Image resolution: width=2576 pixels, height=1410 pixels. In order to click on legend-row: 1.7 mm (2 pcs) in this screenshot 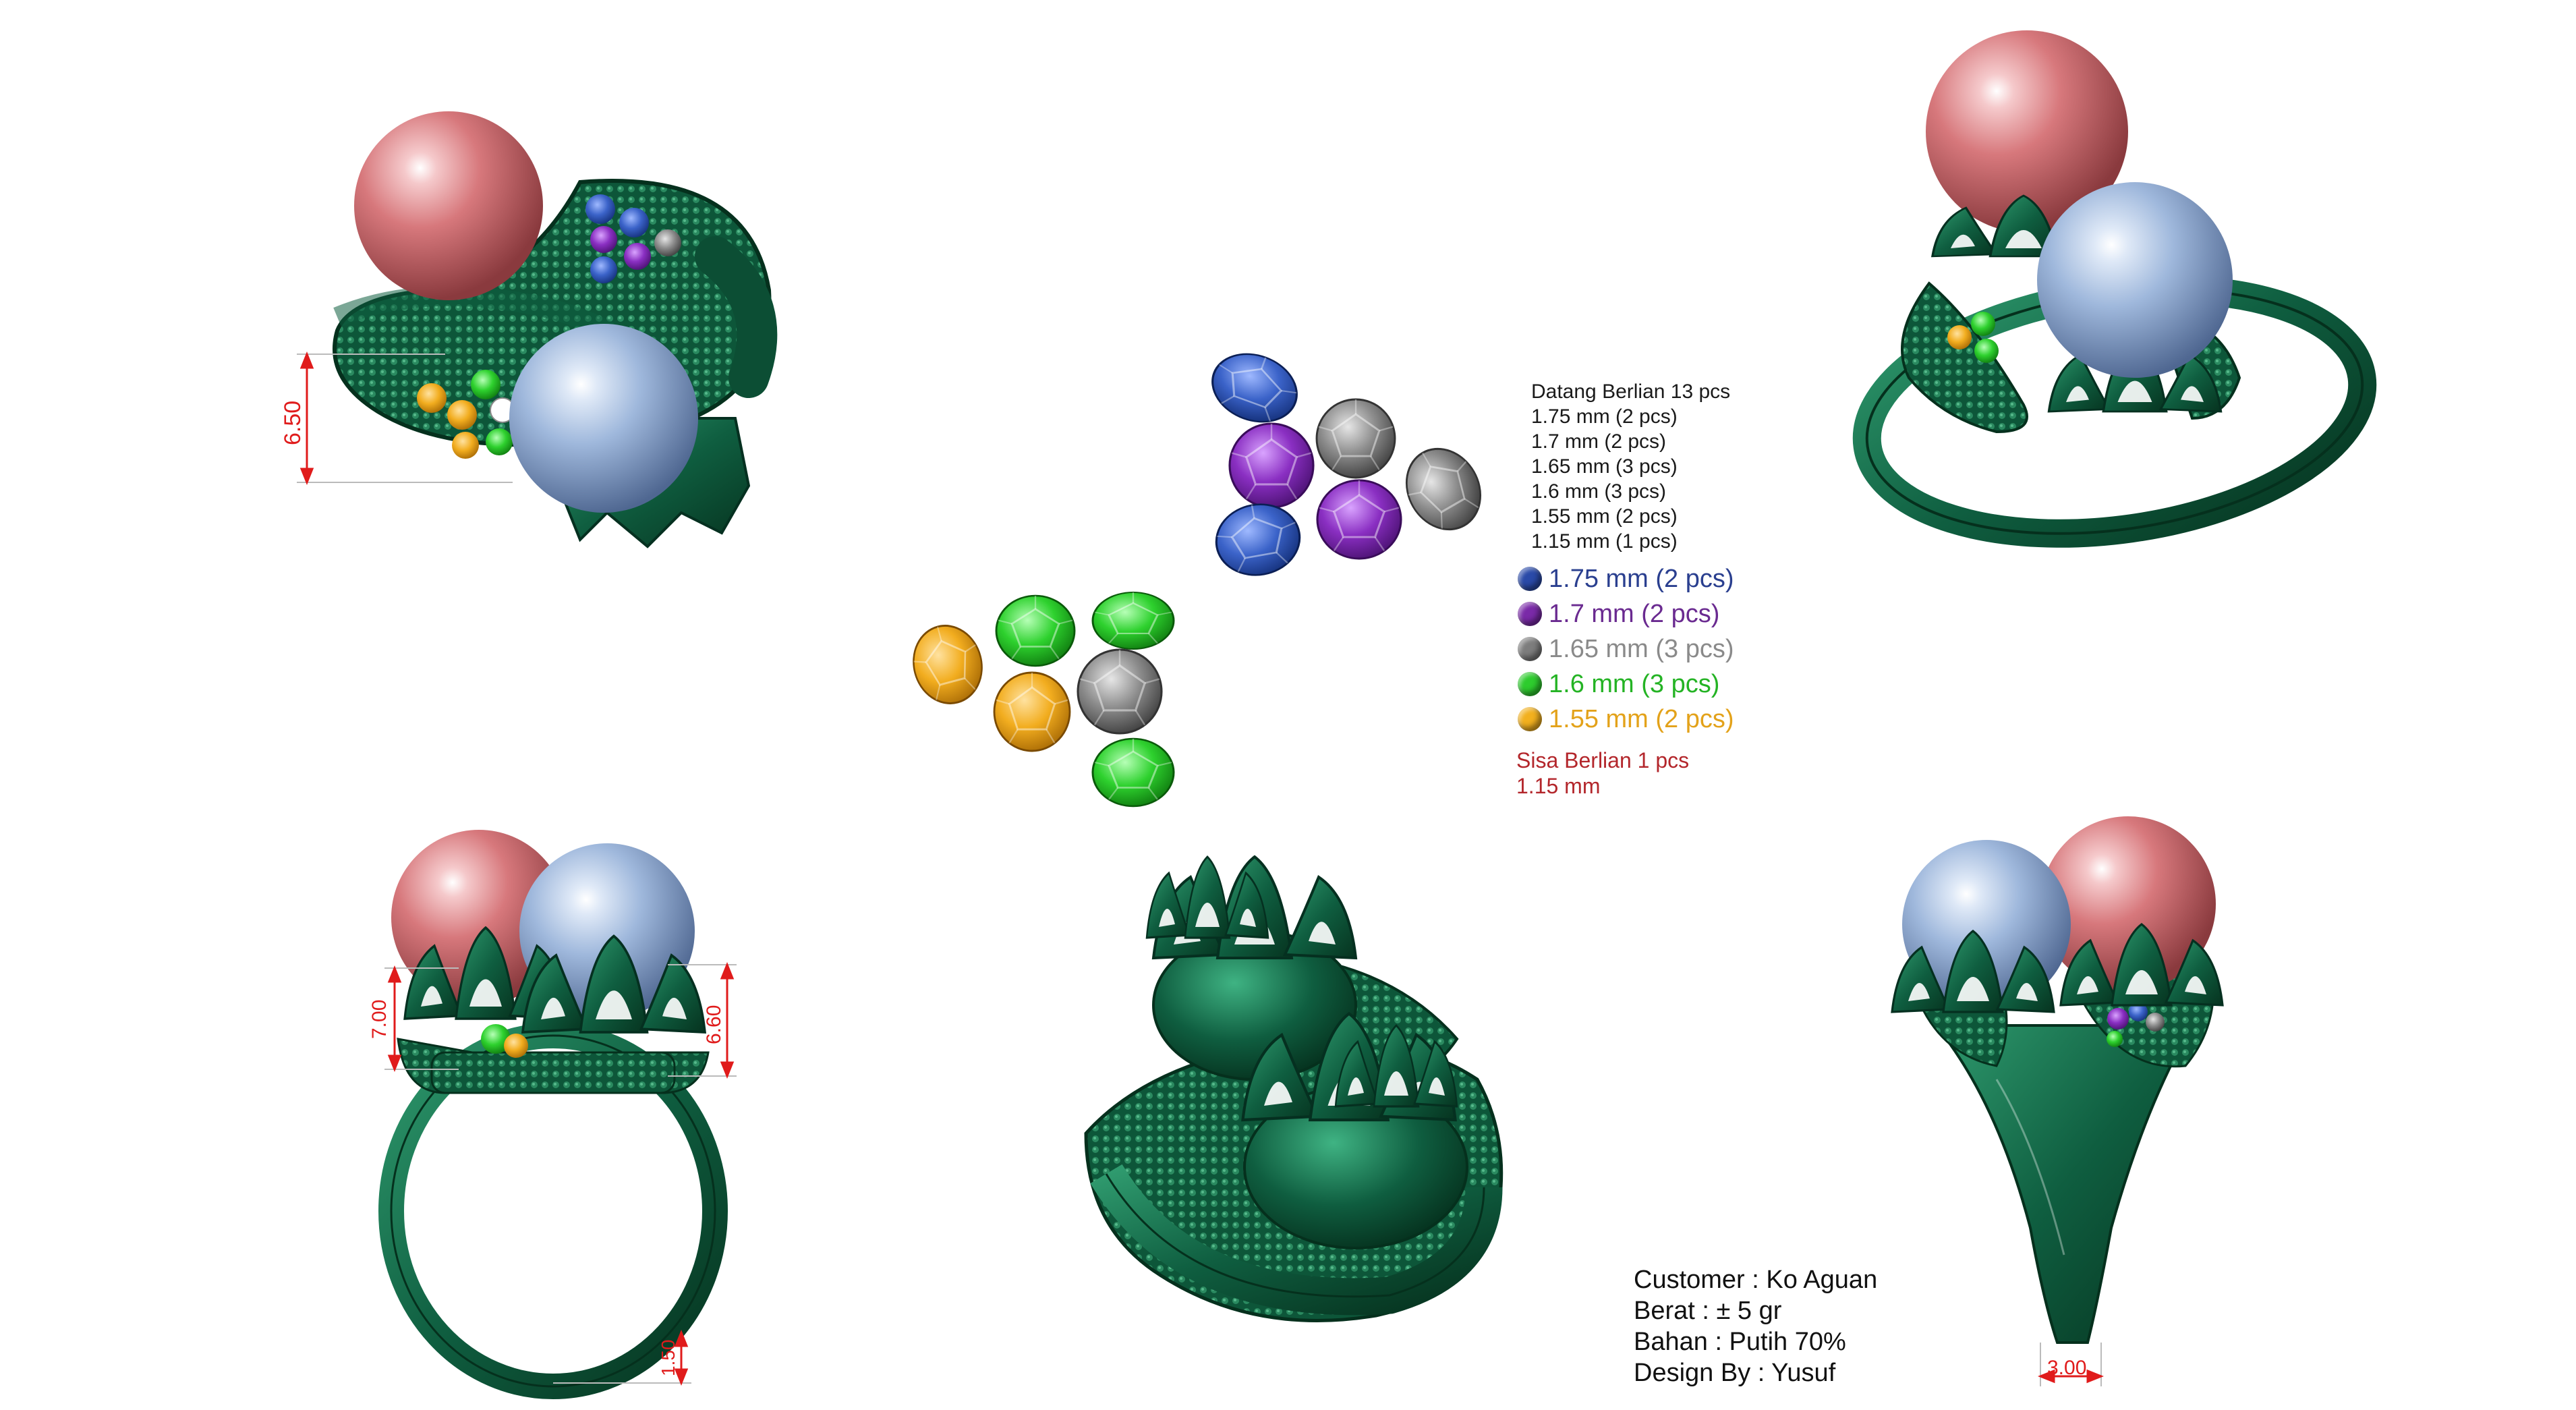, I will do `click(1626, 613)`.